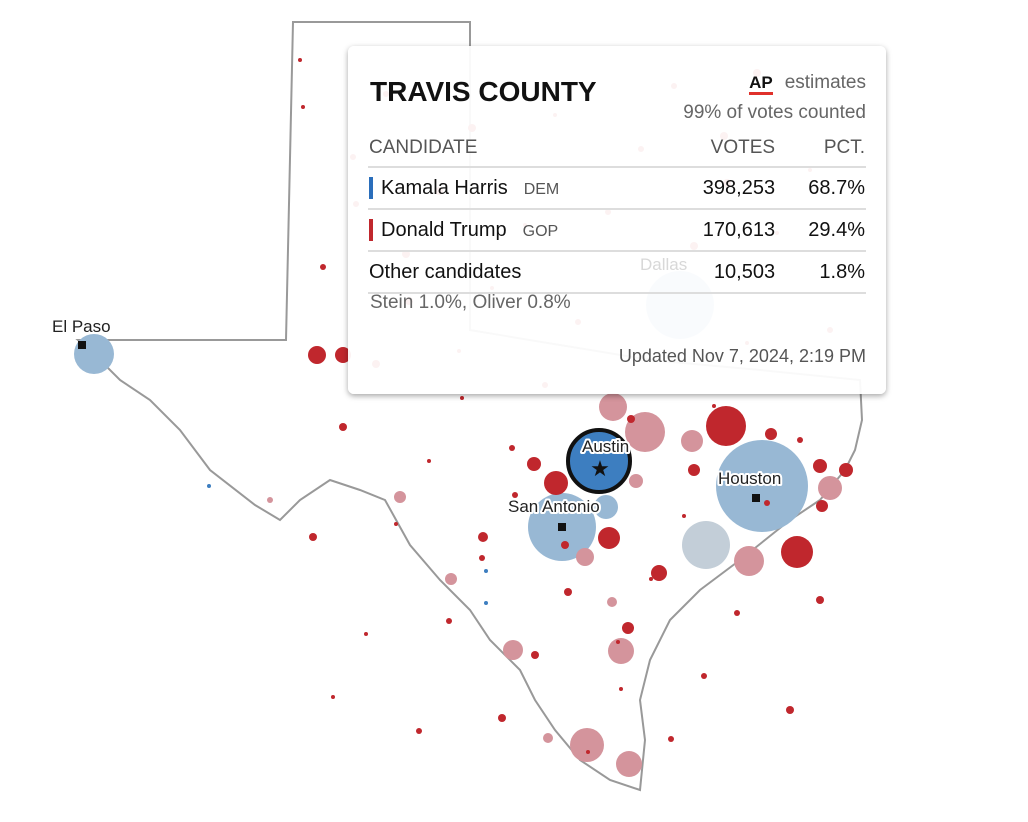 The width and height of the screenshot is (1028, 822). Describe the element at coordinates (470, 302) in the screenshot. I see `others-note: Stein 1.0%, Oliver 0.8%` at that location.